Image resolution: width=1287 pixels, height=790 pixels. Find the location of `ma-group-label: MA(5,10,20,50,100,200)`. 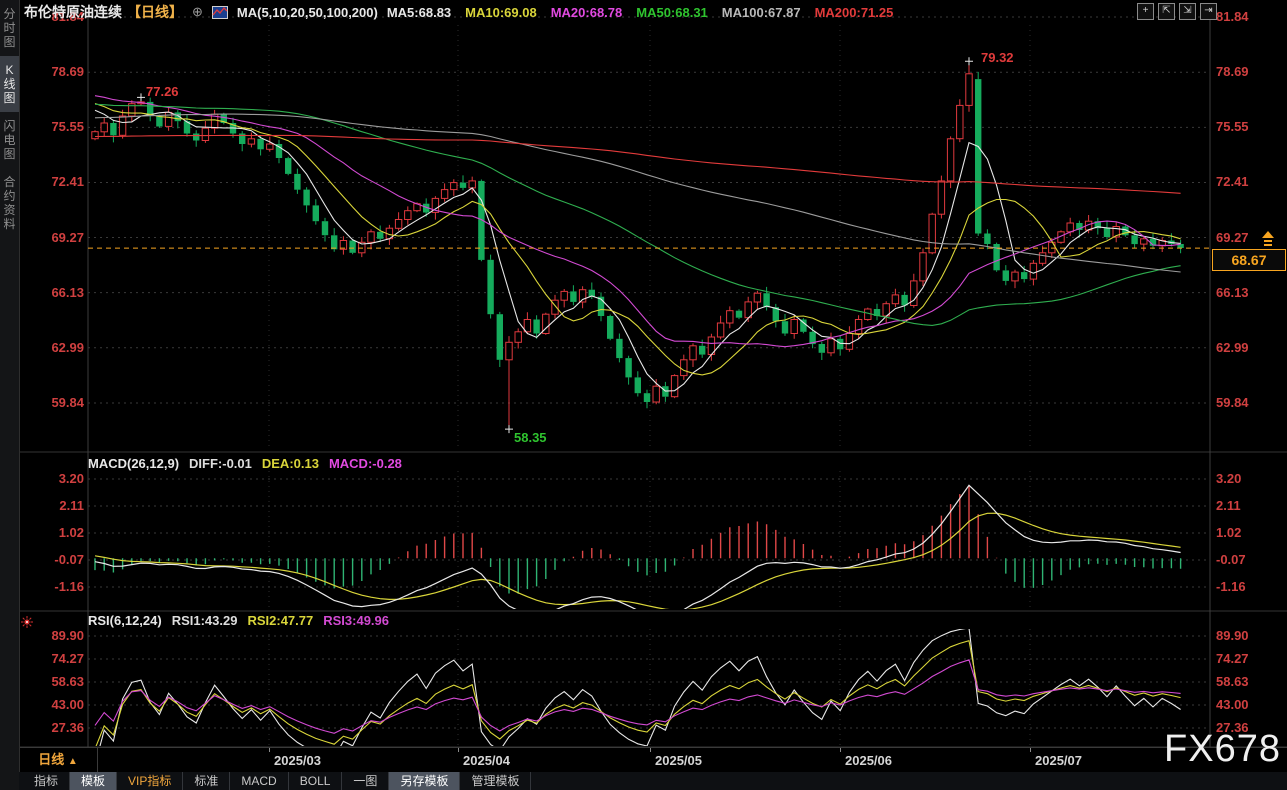

ma-group-label: MA(5,10,20,50,100,200) is located at coordinates (307, 12).